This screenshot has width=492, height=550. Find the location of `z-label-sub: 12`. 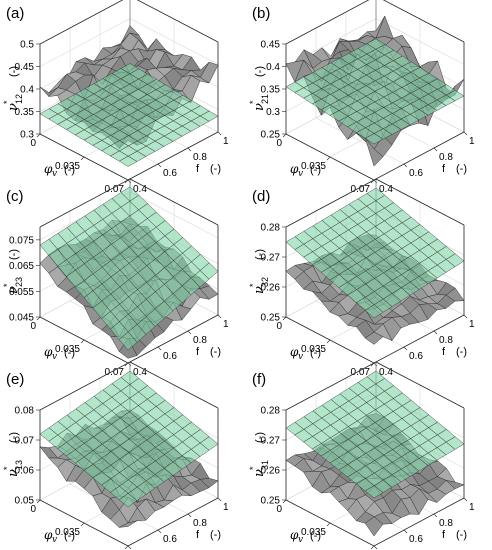

z-label-sub: 12 is located at coordinates (19, 99).